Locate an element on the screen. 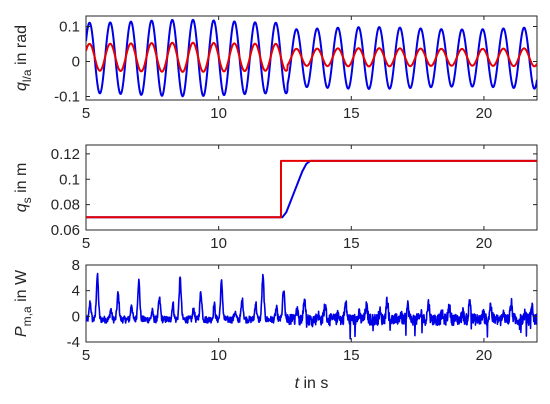 The width and height of the screenshot is (550, 404). x-axis-label: t in s is located at coordinates (312, 383).